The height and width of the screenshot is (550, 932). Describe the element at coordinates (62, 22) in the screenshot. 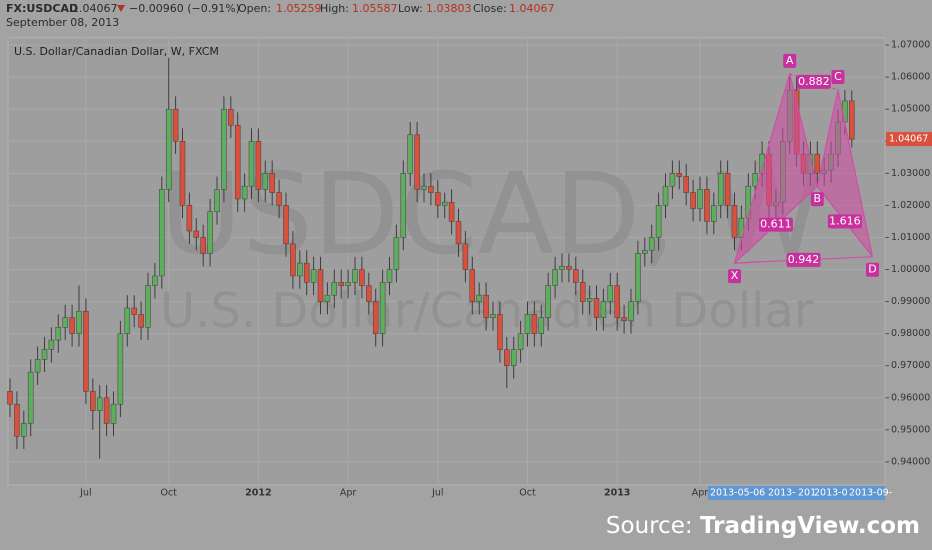

I see `date: September 08, 2013` at that location.